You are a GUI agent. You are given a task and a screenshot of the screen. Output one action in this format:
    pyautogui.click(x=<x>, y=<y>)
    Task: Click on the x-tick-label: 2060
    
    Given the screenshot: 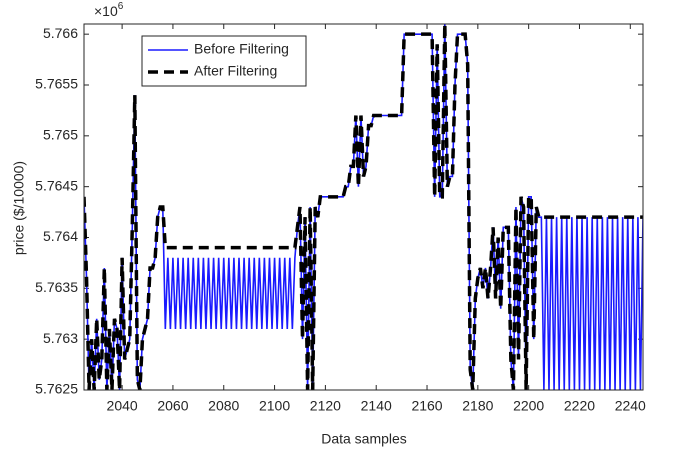 What is the action you would take?
    pyautogui.click(x=172, y=406)
    